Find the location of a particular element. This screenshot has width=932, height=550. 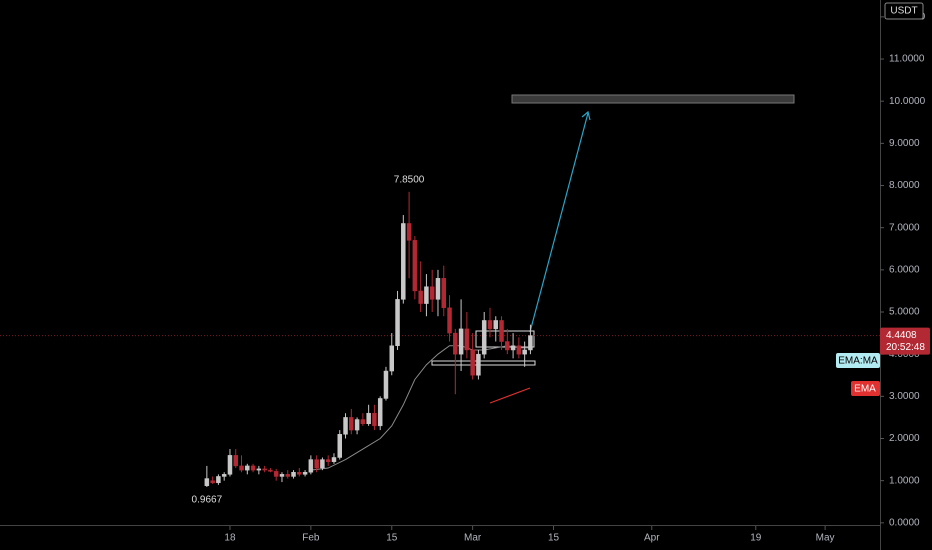

currency: USDT is located at coordinates (903, 11).